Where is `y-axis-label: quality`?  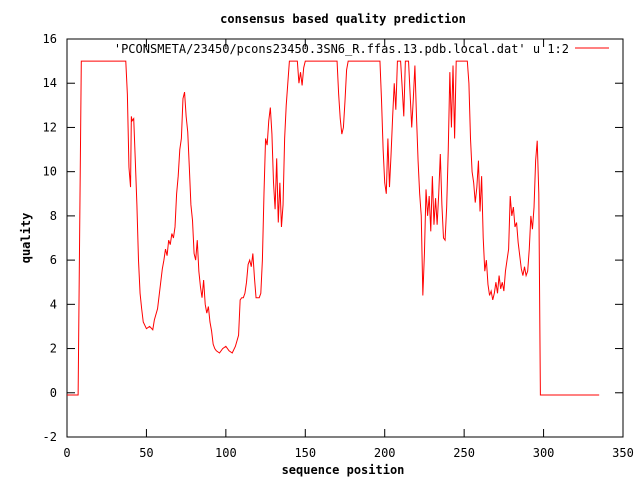 y-axis-label: quality is located at coordinates (26, 238).